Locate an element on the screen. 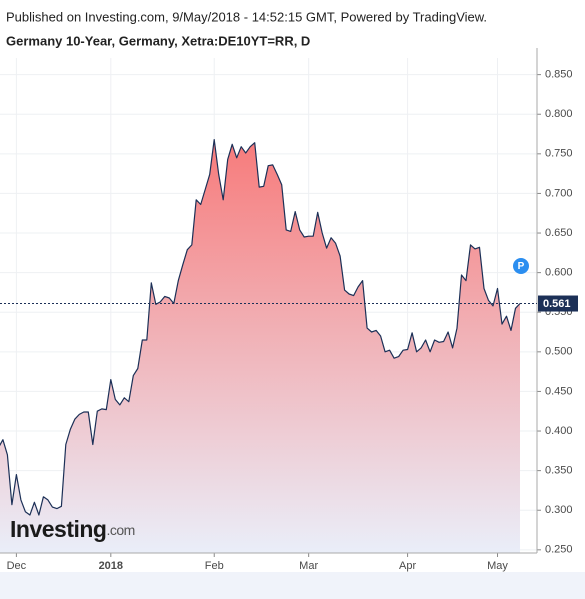 The width and height of the screenshot is (585, 599). y-tick-label: 0.400 is located at coordinates (559, 431).